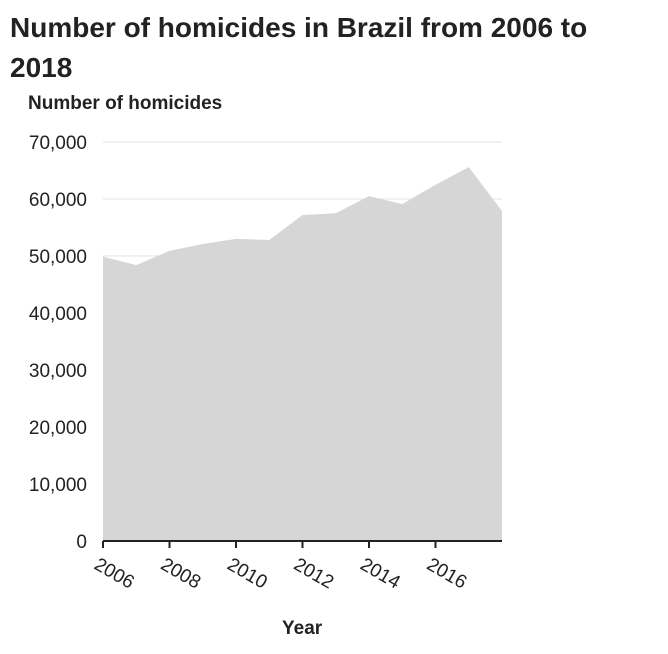 The height and width of the screenshot is (654, 668). What do you see at coordinates (58, 143) in the screenshot?
I see `y-tick-label: 70,000` at bounding box center [58, 143].